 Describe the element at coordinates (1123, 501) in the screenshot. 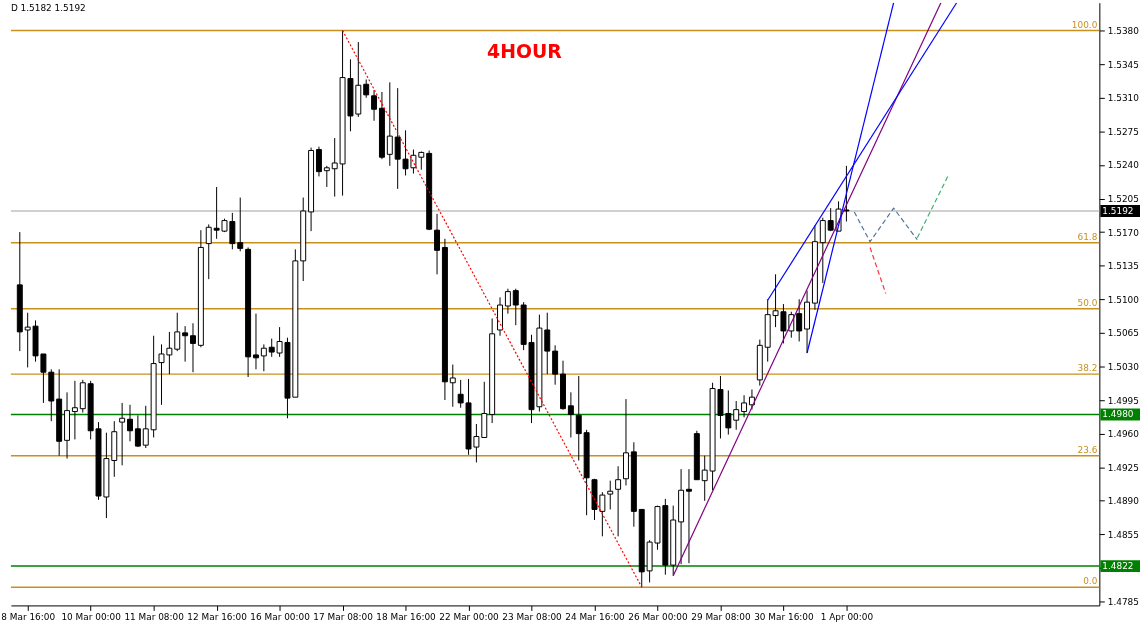

I see `y-tick-label: 1.4890` at that location.